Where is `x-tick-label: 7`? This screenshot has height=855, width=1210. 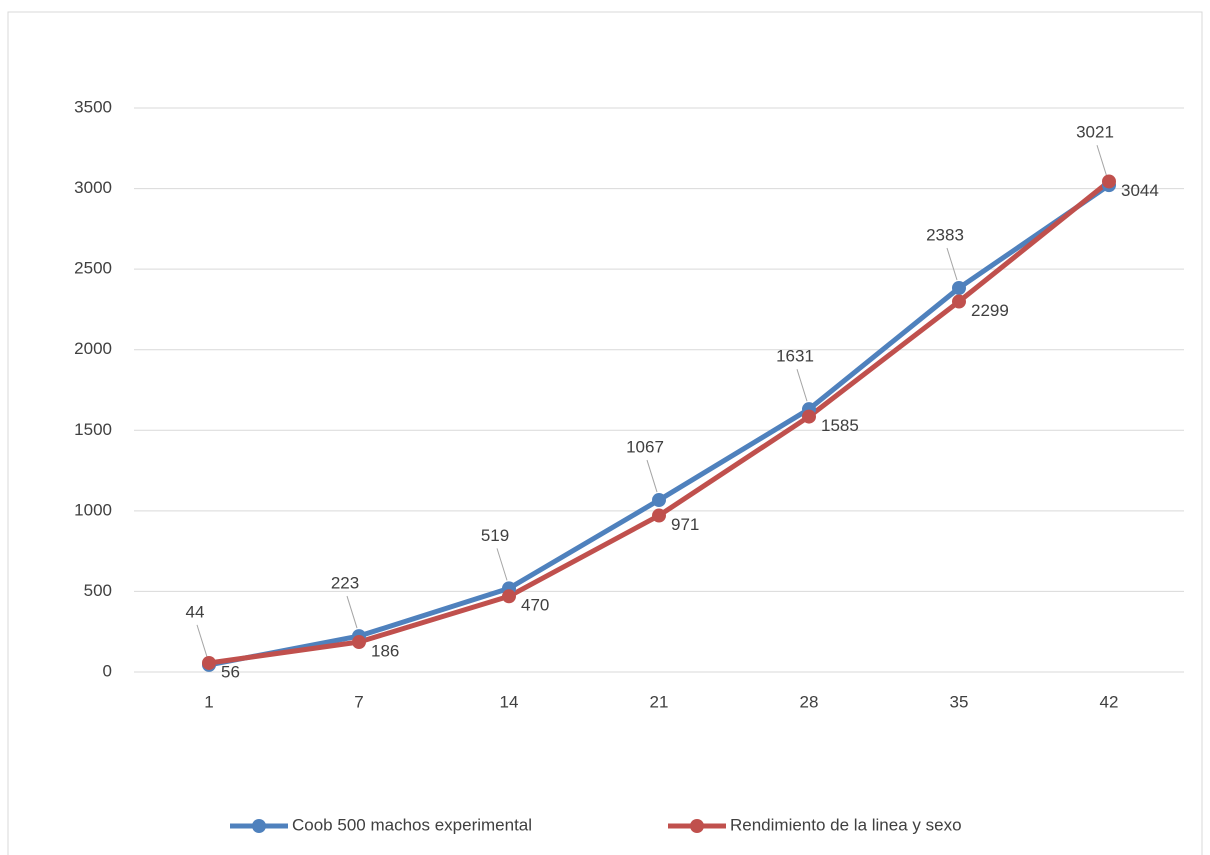 x-tick-label: 7 is located at coordinates (358, 701).